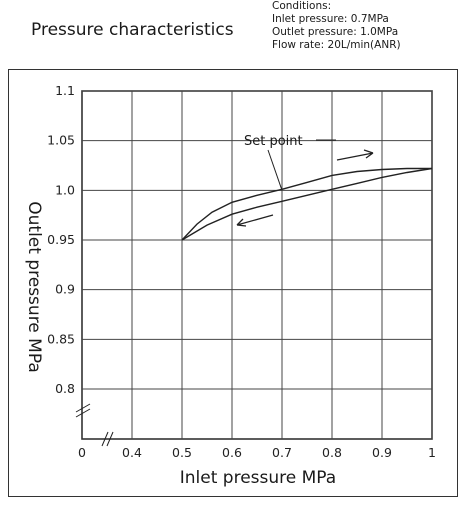  What do you see at coordinates (34, 286) in the screenshot?
I see `y-axis-label: Outlet pressure MPa` at bounding box center [34, 286].